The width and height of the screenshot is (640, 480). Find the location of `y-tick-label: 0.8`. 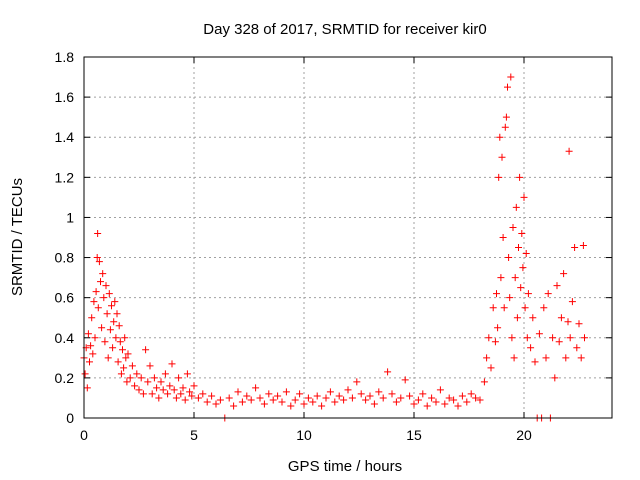

y-tick-label: 0.8 is located at coordinates (65, 258).